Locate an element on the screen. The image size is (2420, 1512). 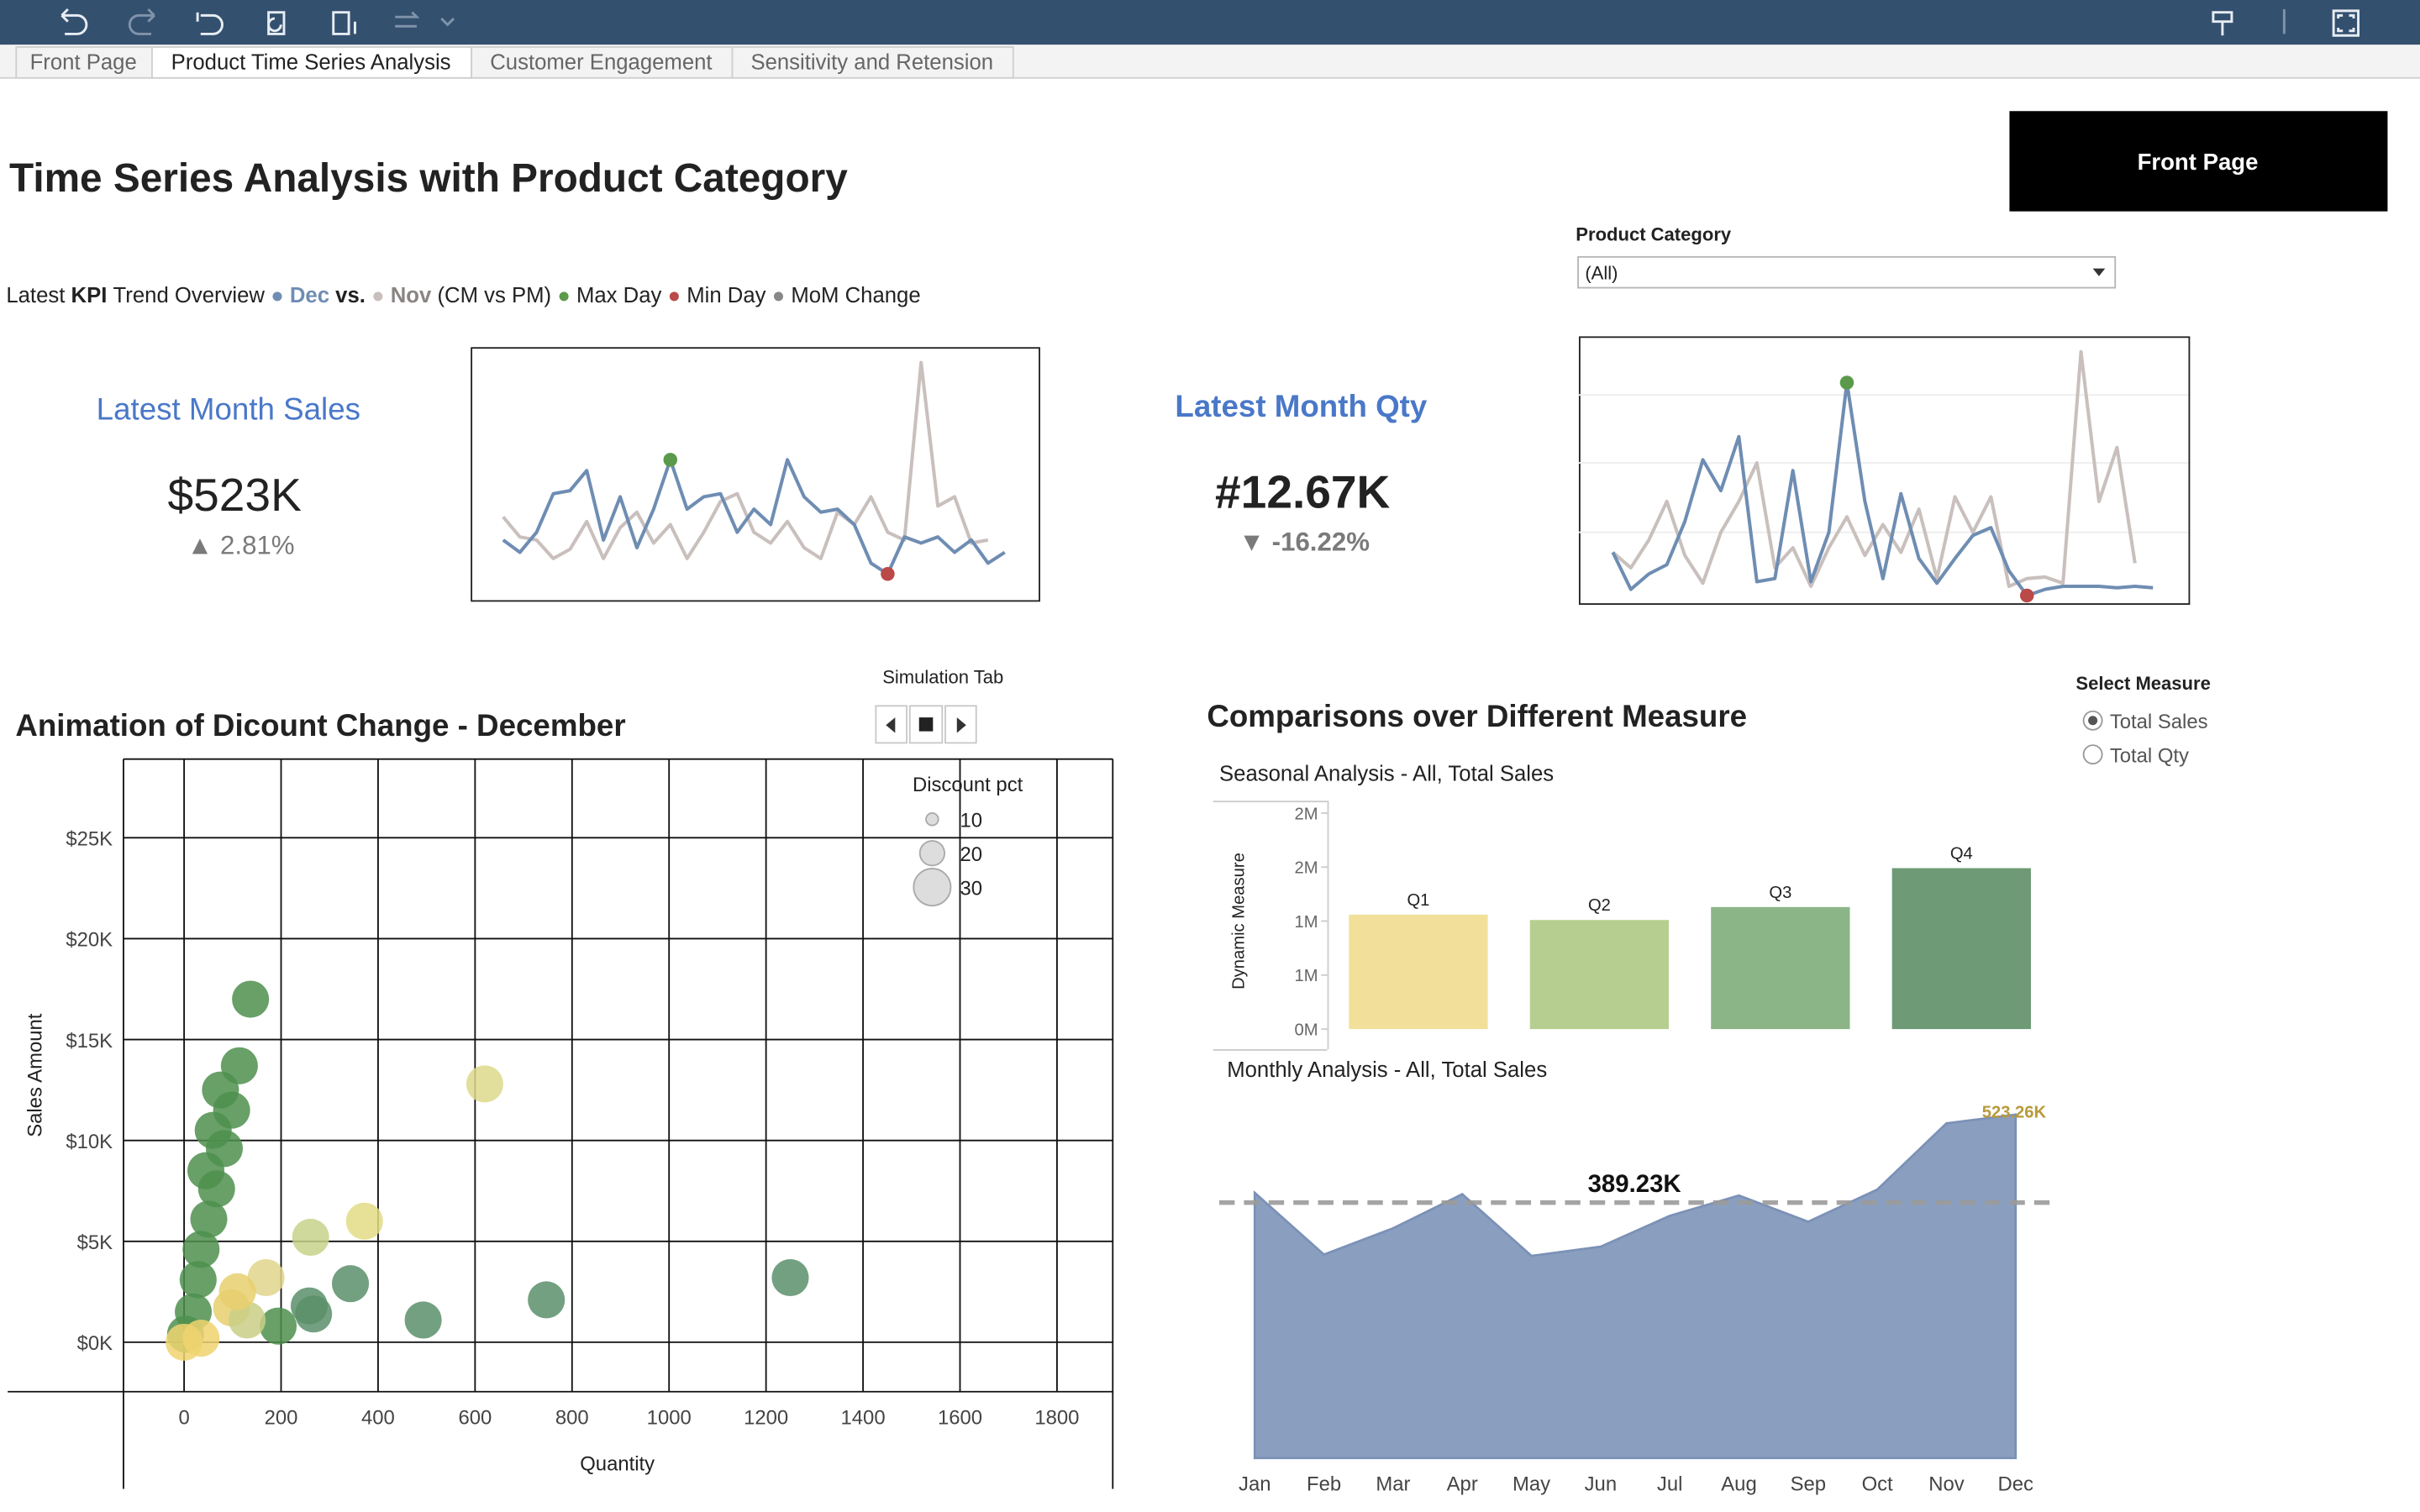
dropdown-arrow is located at coordinates (2099, 272).